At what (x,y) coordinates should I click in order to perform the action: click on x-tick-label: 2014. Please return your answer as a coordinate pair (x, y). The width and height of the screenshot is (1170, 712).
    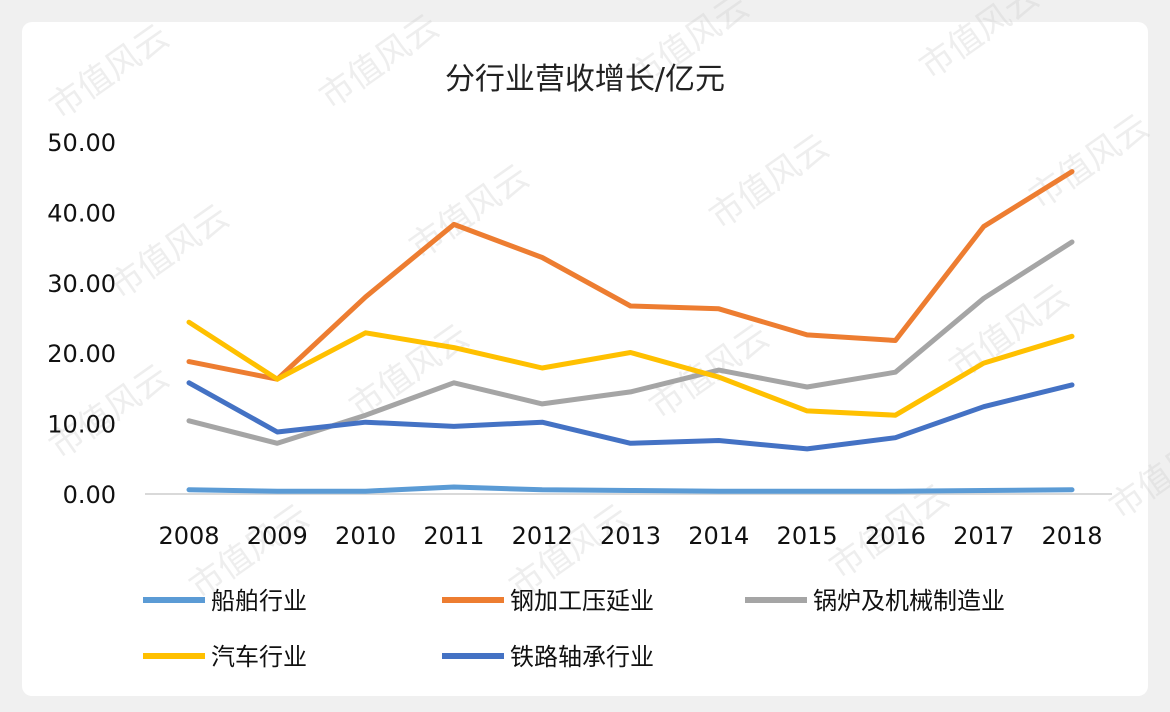
    Looking at the image, I should click on (718, 536).